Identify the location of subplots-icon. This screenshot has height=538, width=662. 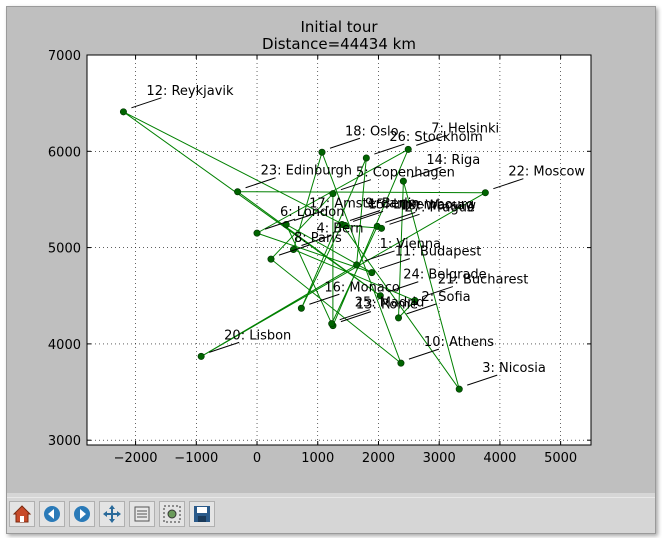
(142, 514).